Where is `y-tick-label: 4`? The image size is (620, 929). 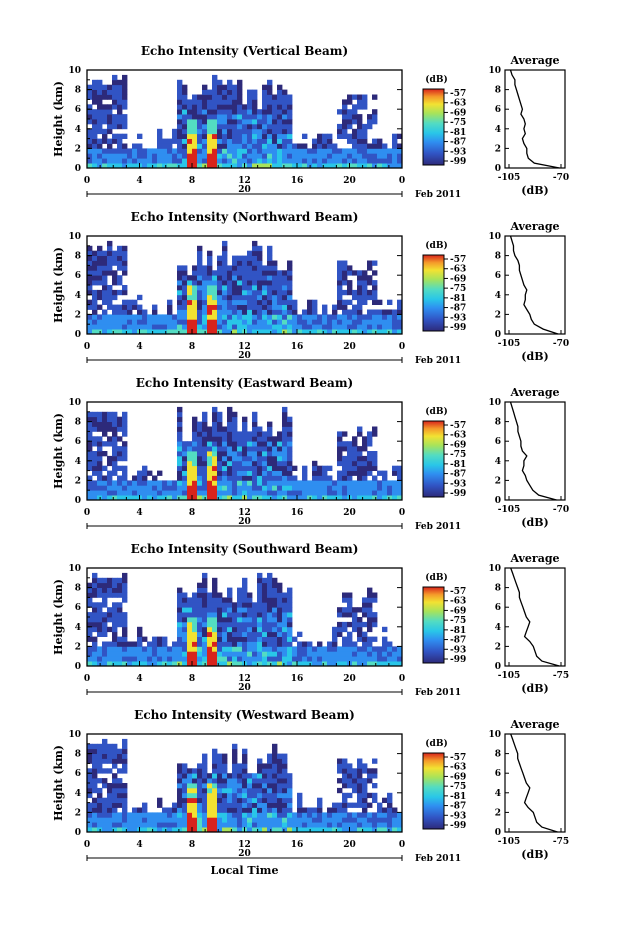
y-tick-label: 4 is located at coordinates (78, 628).